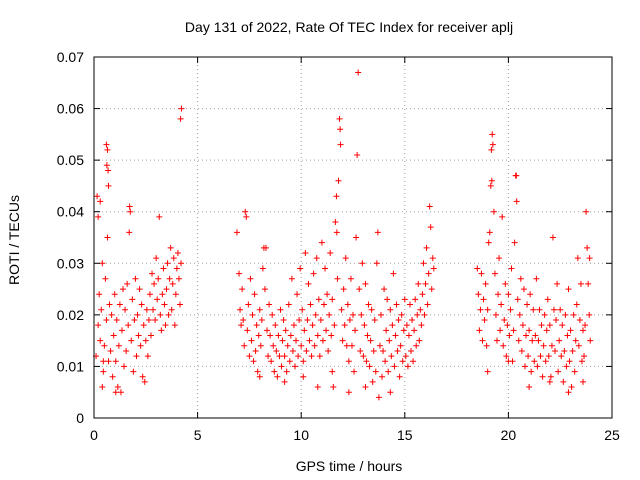  I want to click on x-tick-label: 25, so click(612, 435).